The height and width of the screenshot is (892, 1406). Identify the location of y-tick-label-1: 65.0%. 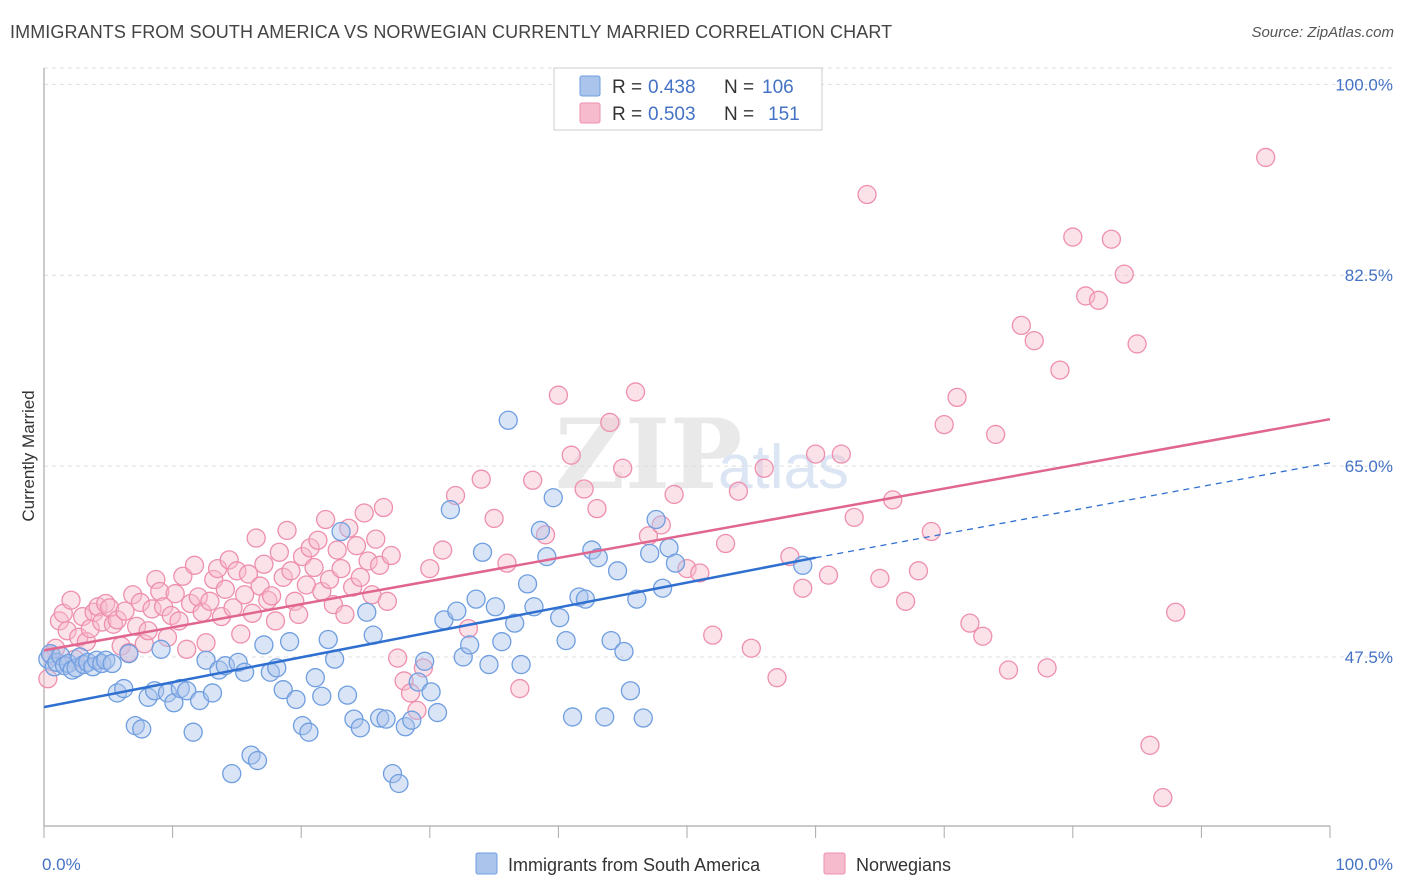
(1369, 466).